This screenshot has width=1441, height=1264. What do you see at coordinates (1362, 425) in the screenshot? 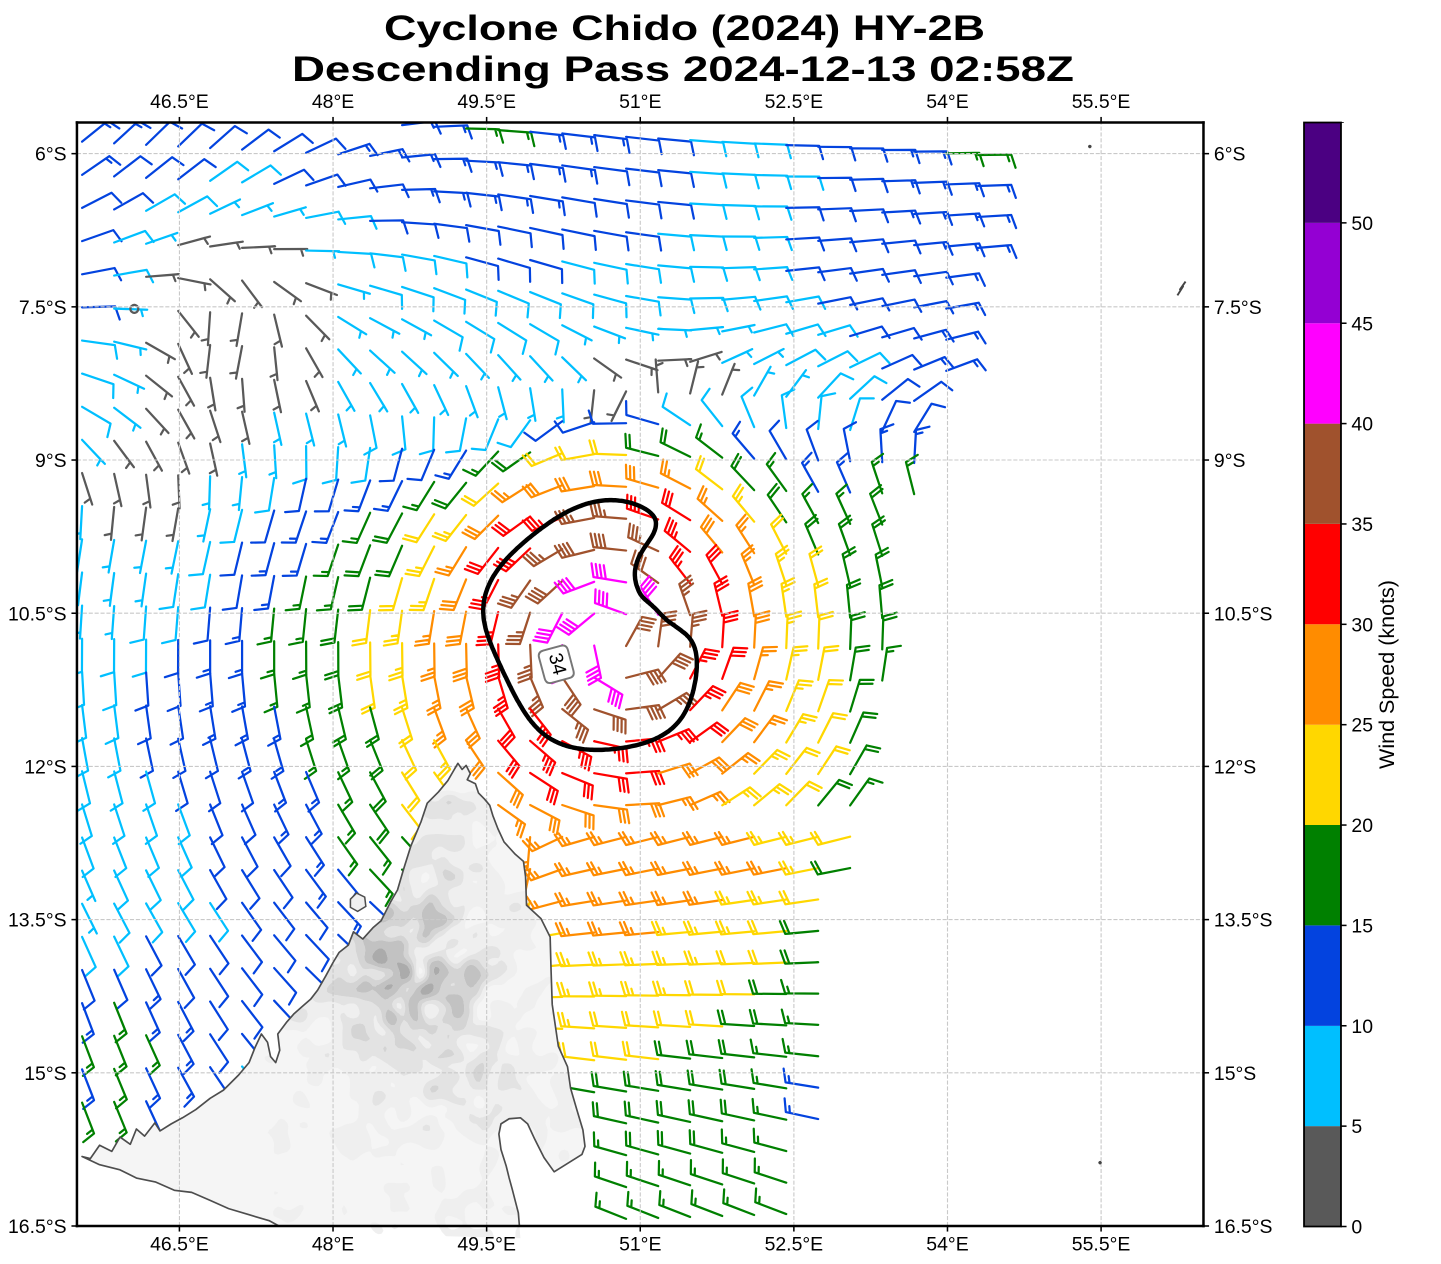
I see `svg-text: 40` at bounding box center [1362, 425].